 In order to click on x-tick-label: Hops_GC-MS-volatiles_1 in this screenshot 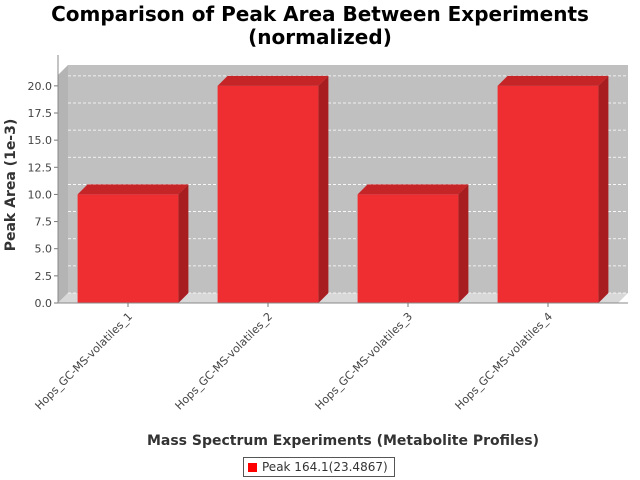, I will do `click(84, 361)`.